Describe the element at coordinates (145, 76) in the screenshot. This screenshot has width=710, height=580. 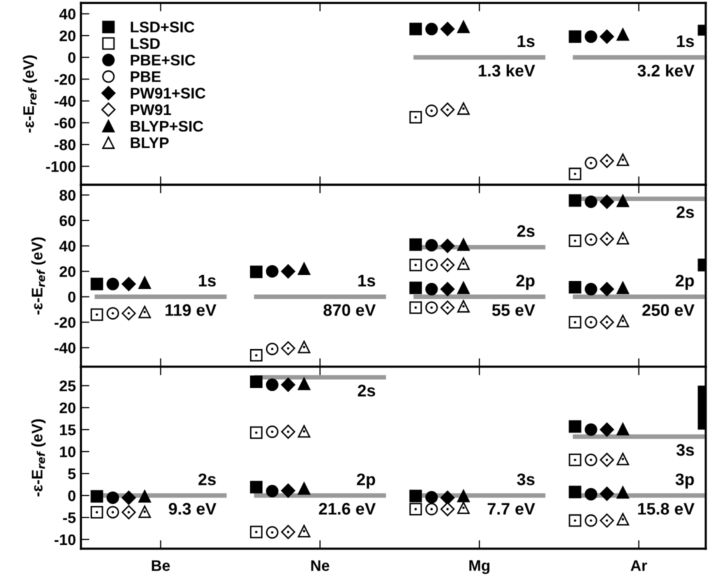
I see `legend-label: PBE` at that location.